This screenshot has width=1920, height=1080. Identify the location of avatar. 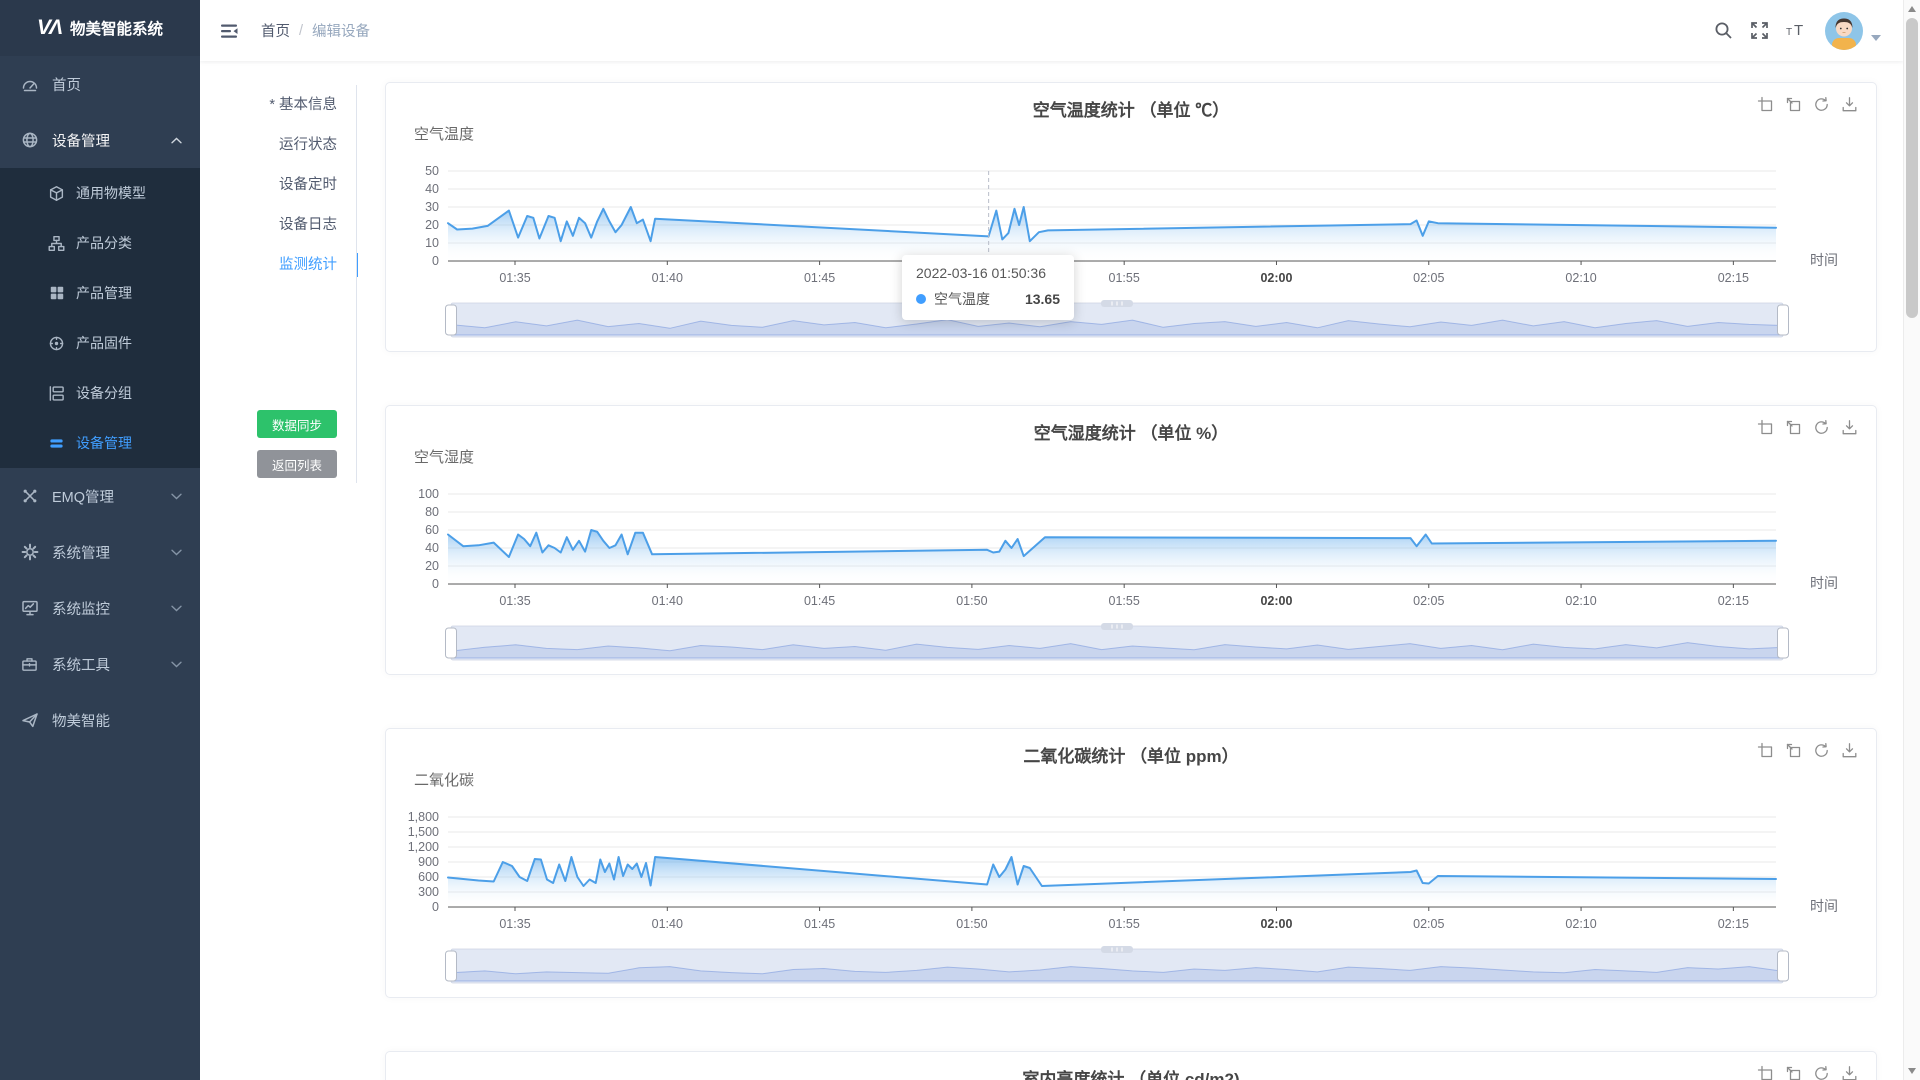
(1844, 30).